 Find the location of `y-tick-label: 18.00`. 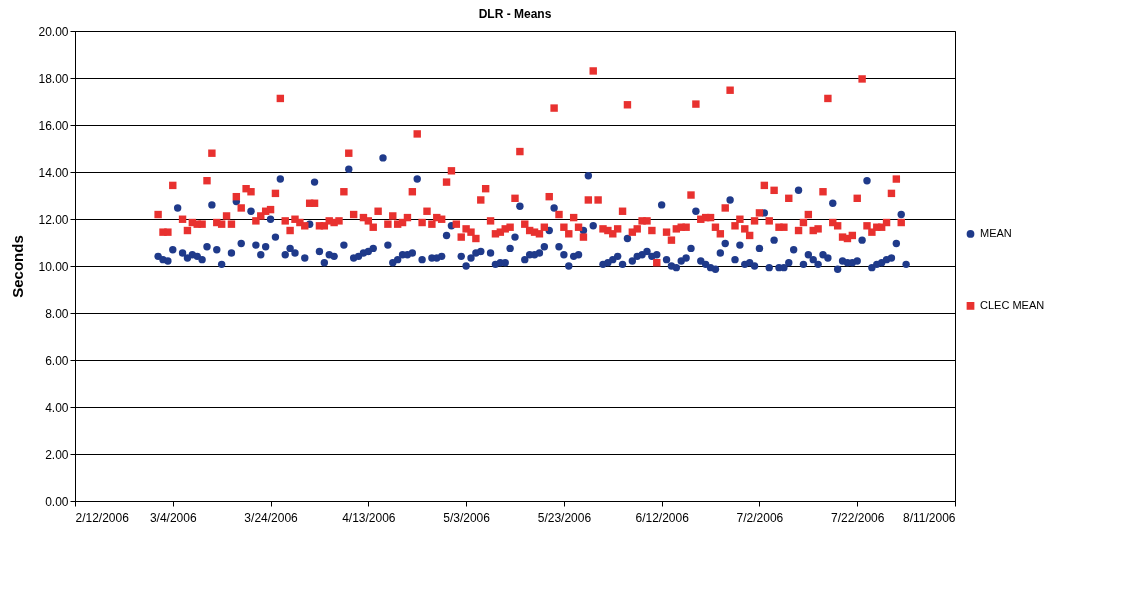

y-tick-label: 18.00 is located at coordinates (53, 78).